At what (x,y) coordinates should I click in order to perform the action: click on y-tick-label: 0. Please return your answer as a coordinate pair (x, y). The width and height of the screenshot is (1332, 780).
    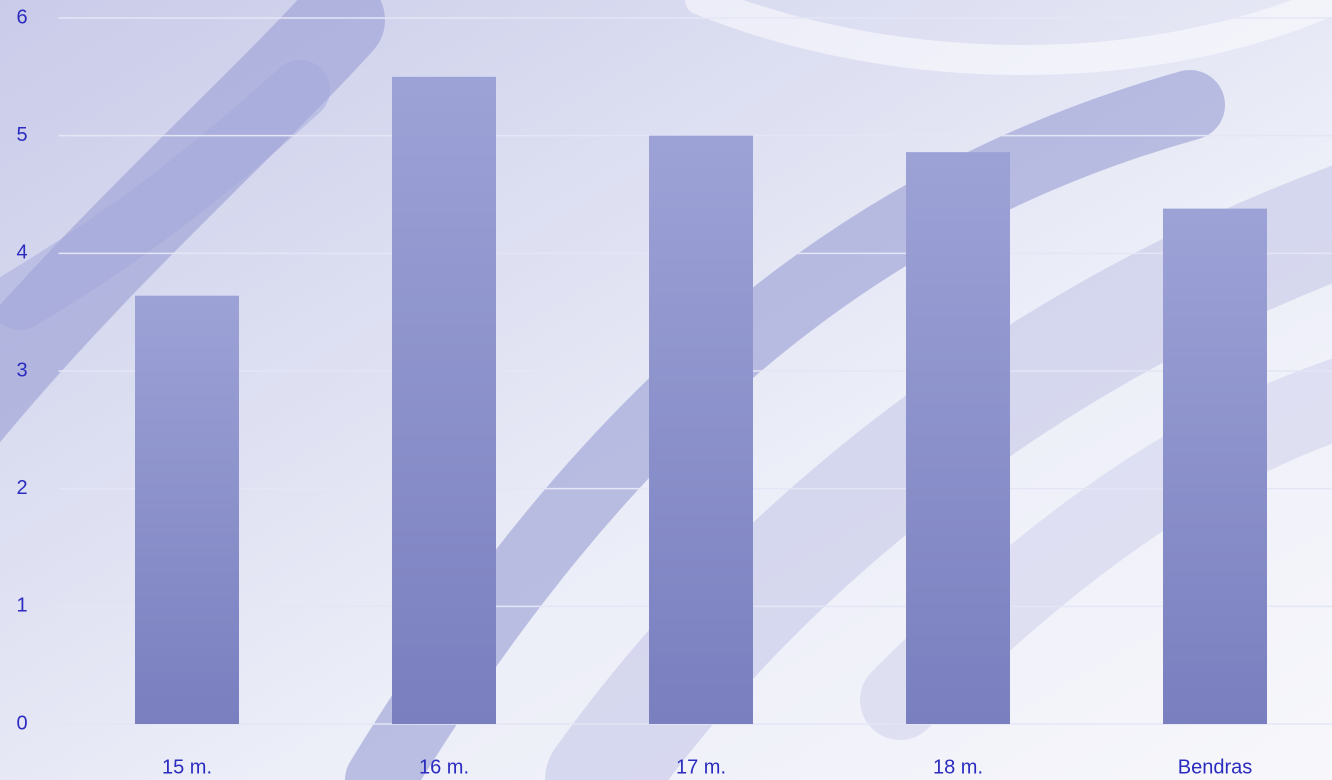
    Looking at the image, I should click on (21, 723).